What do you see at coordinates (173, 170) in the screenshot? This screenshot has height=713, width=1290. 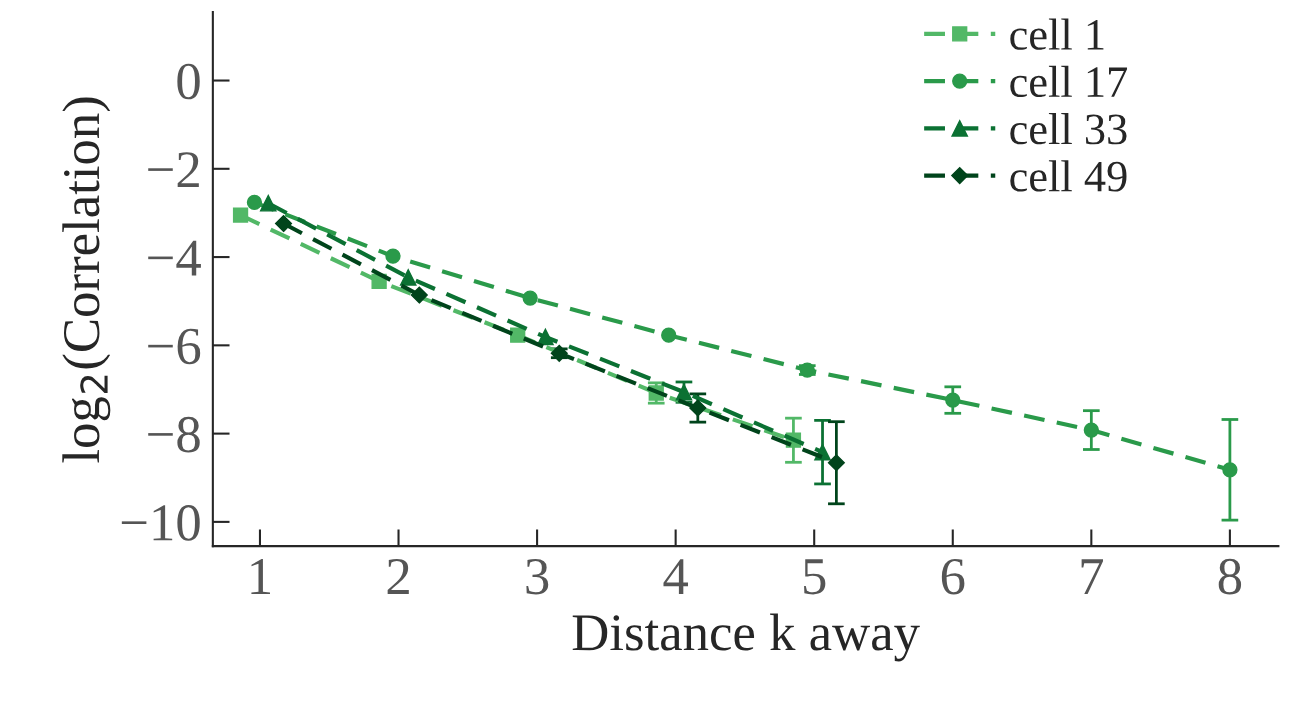 I see `y-tick-label: −2` at bounding box center [173, 170].